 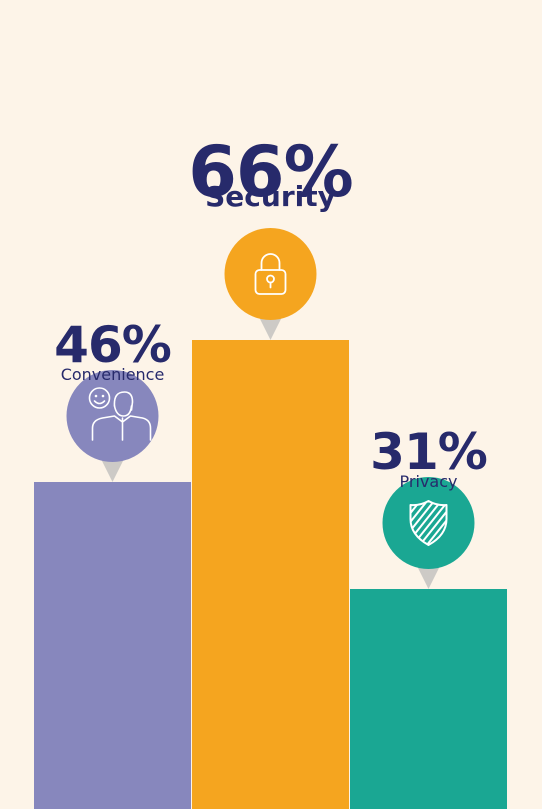 What do you see at coordinates (429, 481) in the screenshot?
I see `category-label: Privacy` at bounding box center [429, 481].